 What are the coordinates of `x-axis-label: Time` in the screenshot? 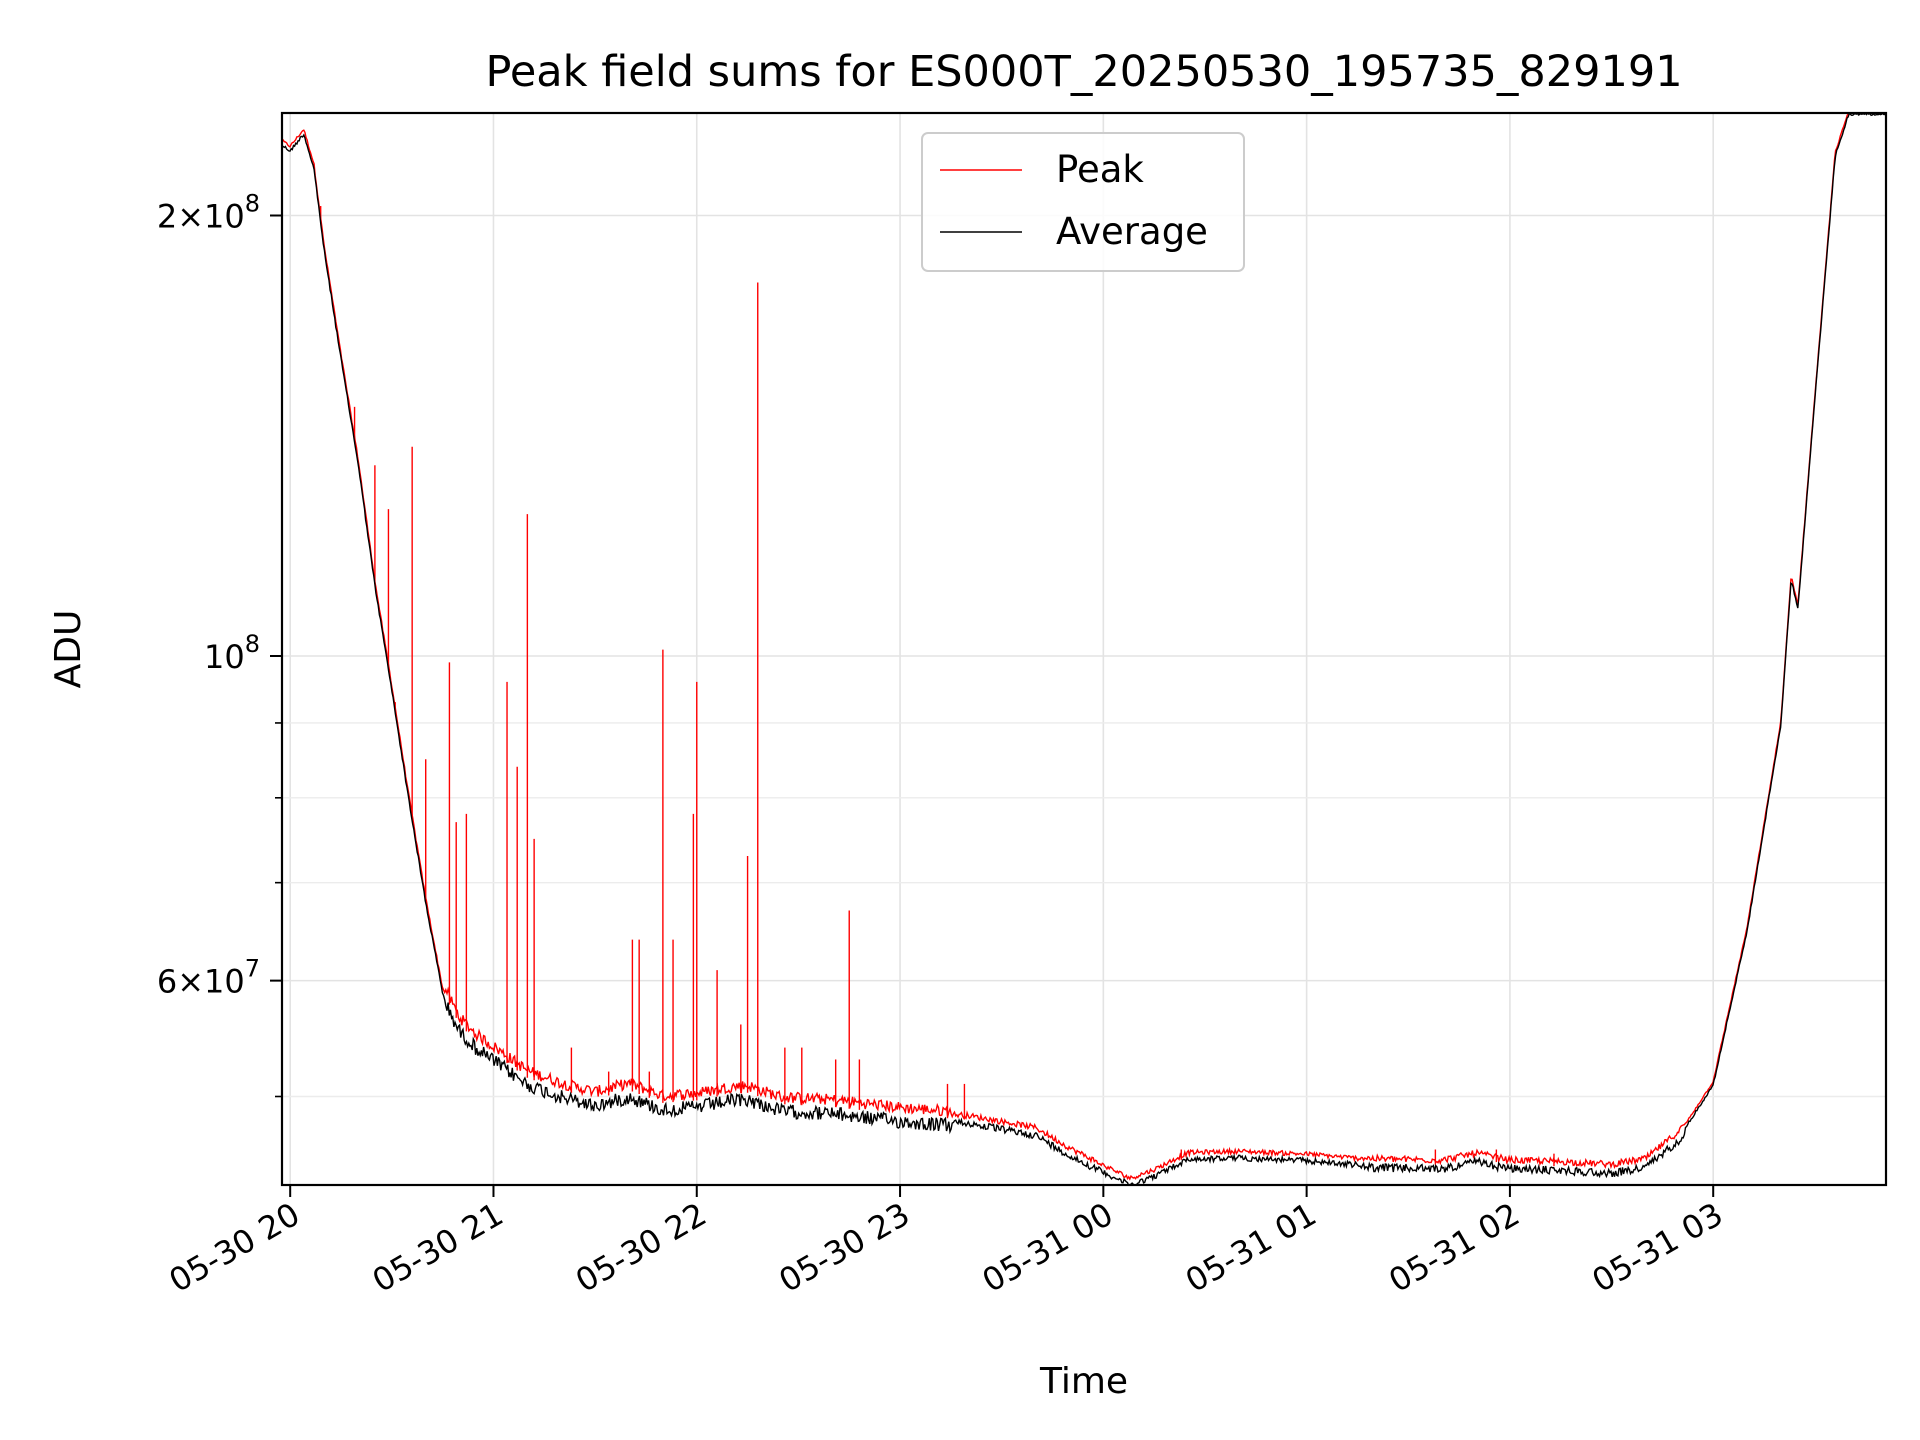 It's located at (1083, 1381).